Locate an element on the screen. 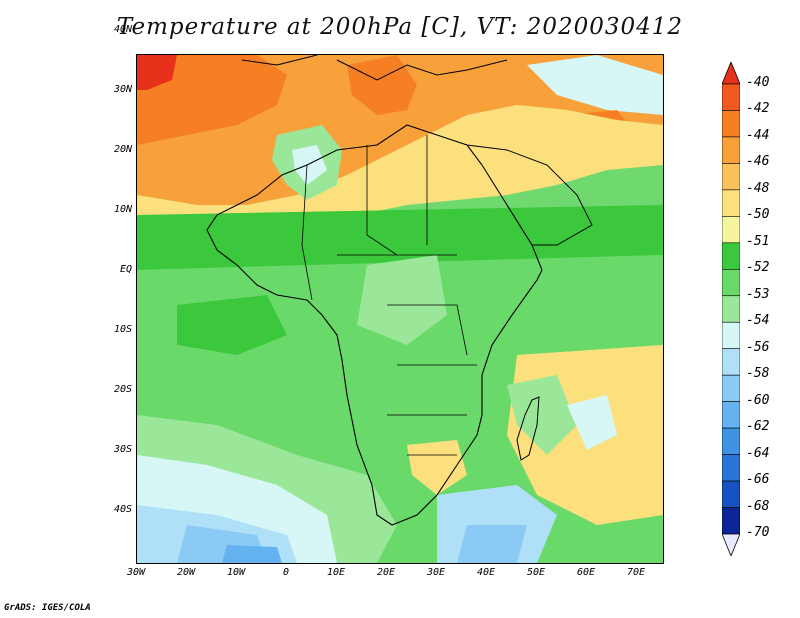 The height and width of the screenshot is (618, 800). colorbar-level-label: -64 is located at coordinates (758, 453).